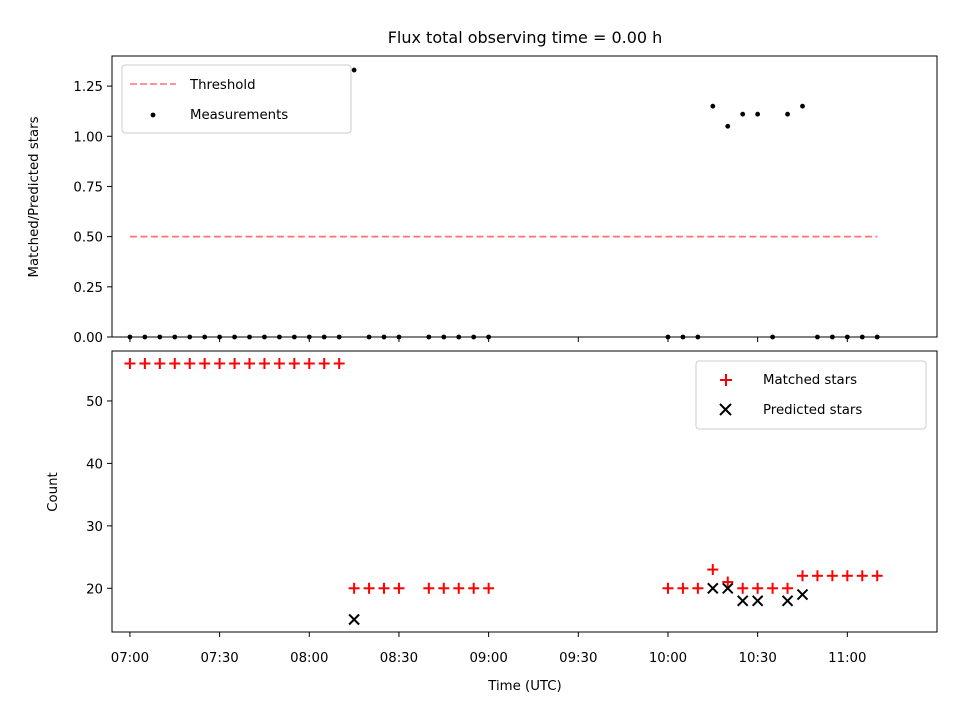  Describe the element at coordinates (94, 464) in the screenshot. I see `bottom-y-tick-label: 40` at that location.